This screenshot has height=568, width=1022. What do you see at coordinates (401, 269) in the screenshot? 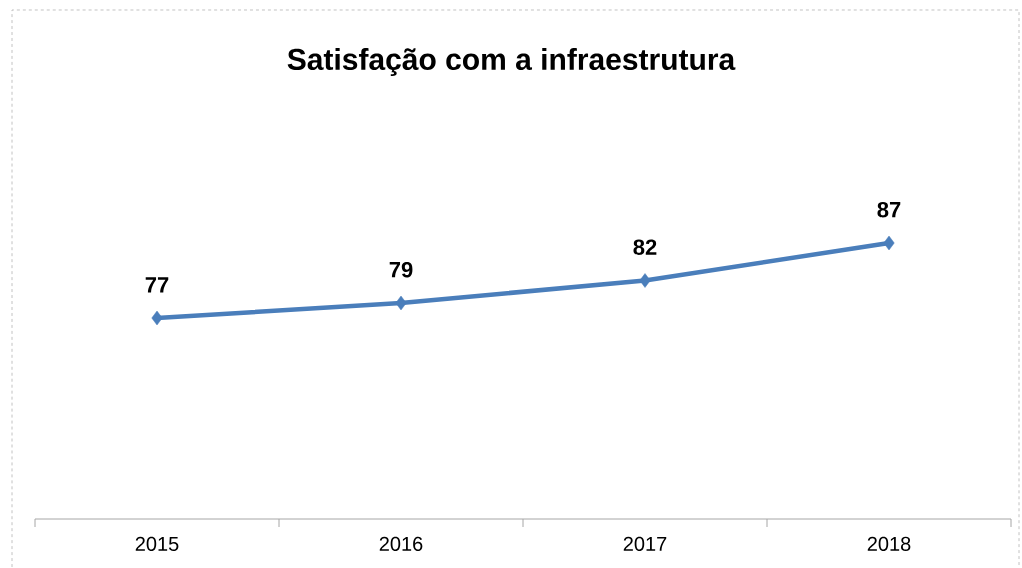
I see `data-label: 79` at bounding box center [401, 269].